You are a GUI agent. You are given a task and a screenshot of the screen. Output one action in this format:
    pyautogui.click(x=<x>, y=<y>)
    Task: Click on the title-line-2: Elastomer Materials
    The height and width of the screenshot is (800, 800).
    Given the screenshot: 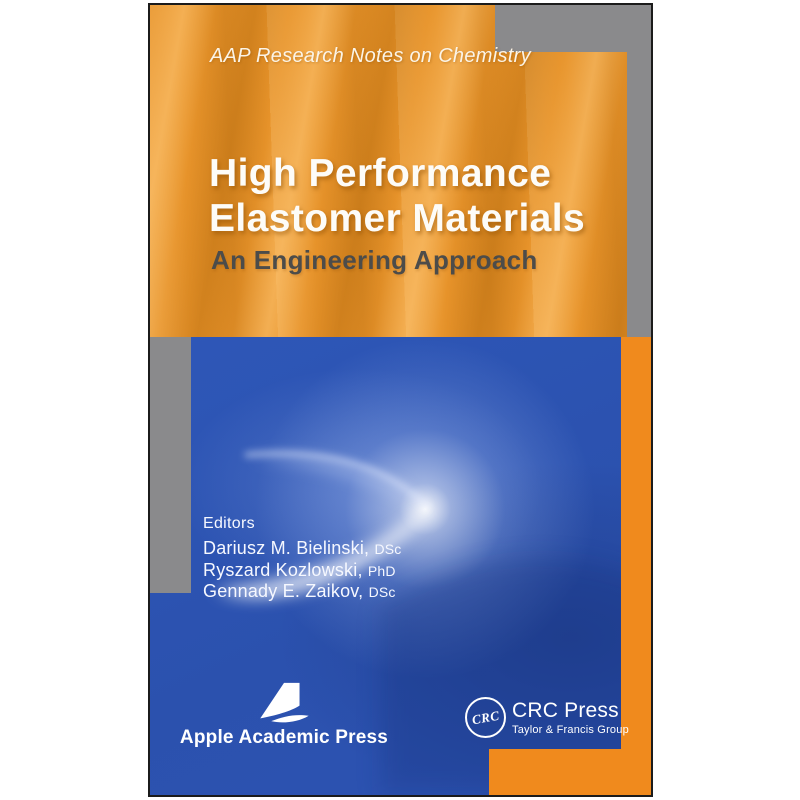 What is the action you would take?
    pyautogui.click(x=397, y=218)
    